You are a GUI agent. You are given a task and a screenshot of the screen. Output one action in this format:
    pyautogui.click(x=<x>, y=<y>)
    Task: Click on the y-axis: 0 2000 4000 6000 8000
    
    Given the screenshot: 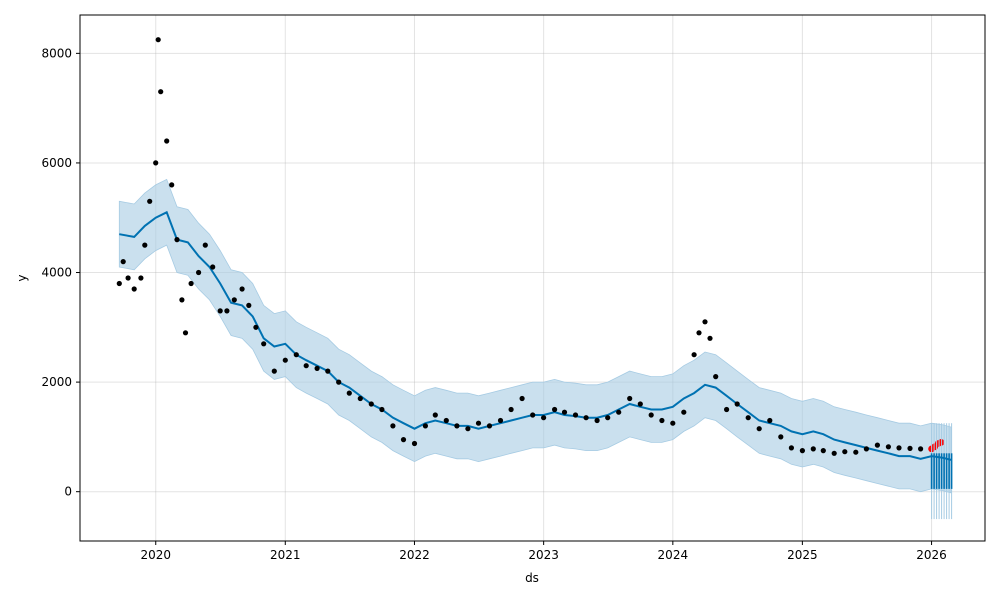 What is the action you would take?
    pyautogui.click(x=60, y=272)
    